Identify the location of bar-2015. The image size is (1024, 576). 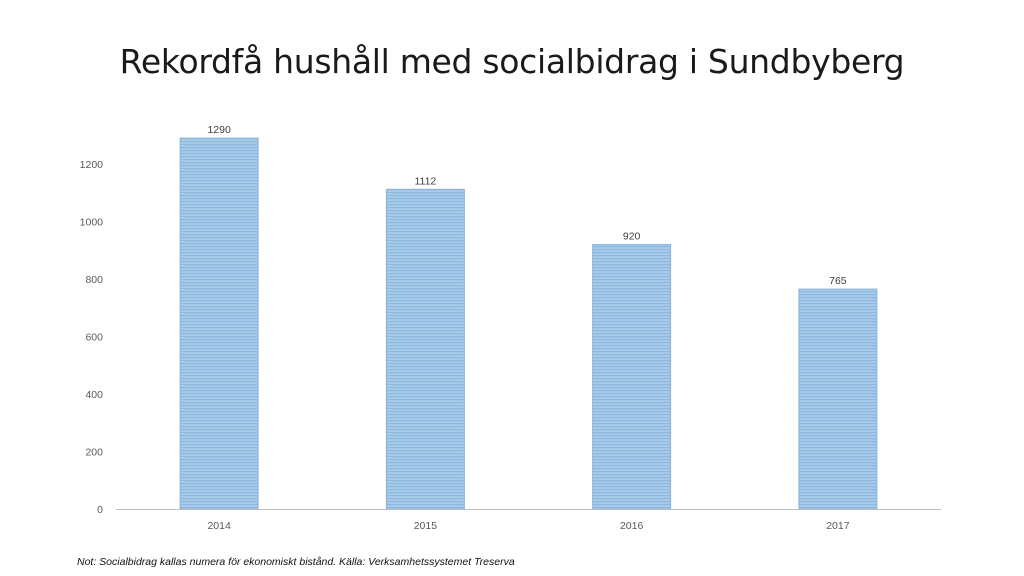
(425, 349).